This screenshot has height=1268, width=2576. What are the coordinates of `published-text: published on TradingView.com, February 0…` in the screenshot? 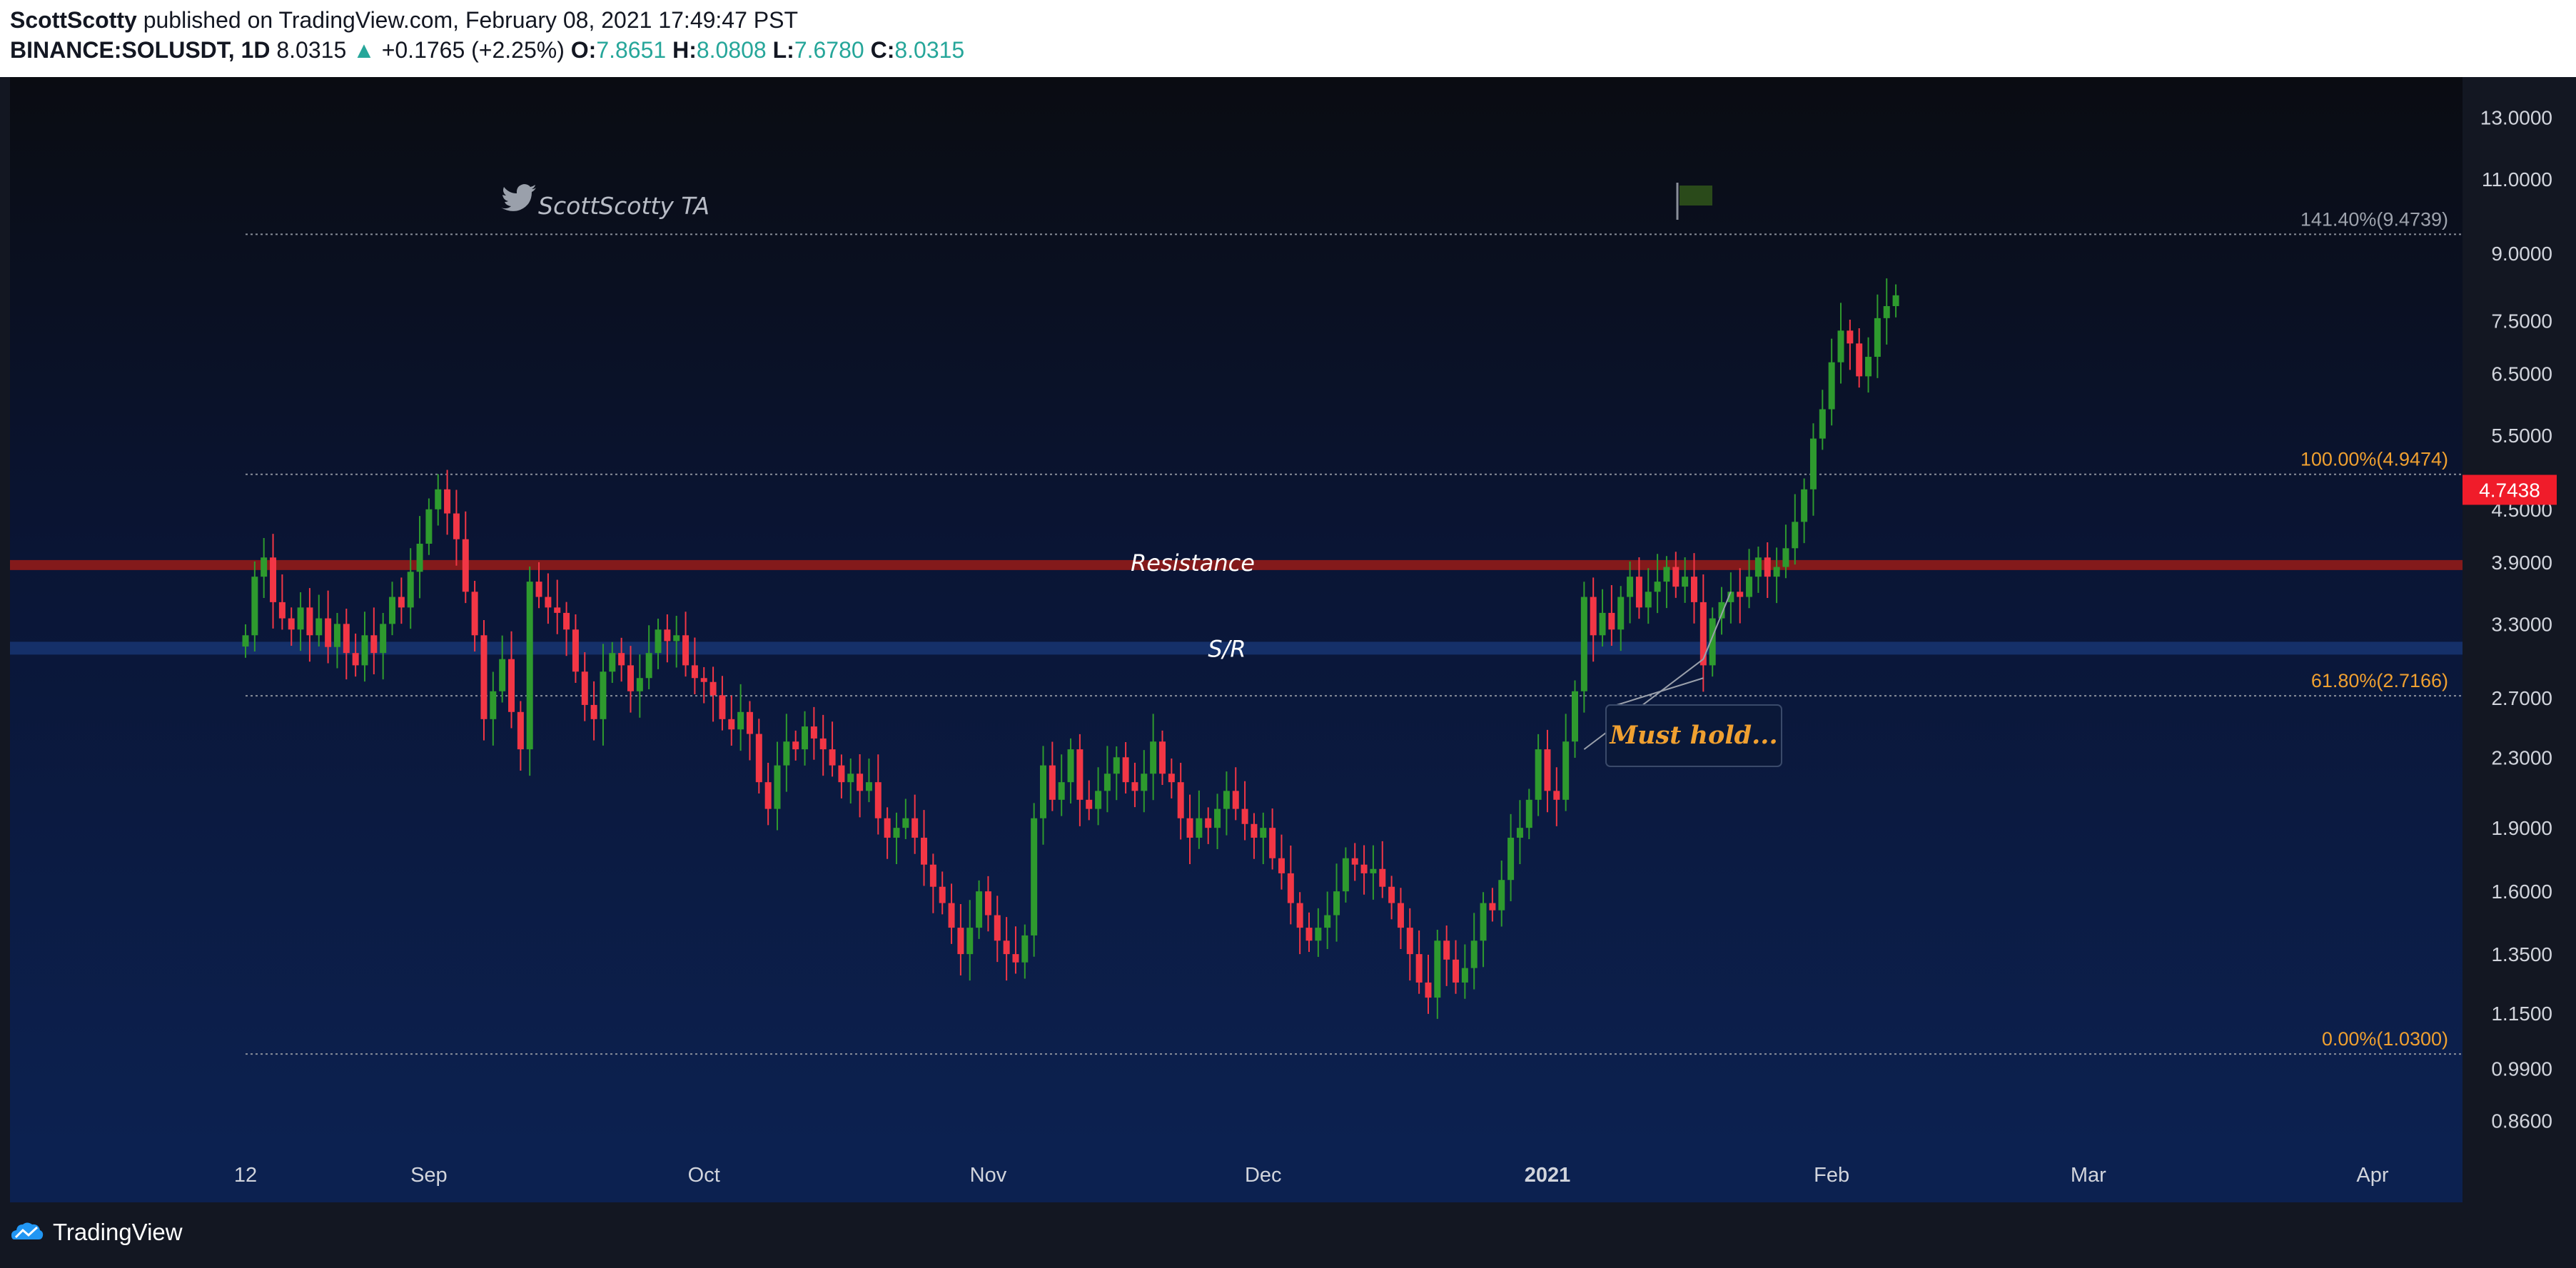 It's located at (471, 20).